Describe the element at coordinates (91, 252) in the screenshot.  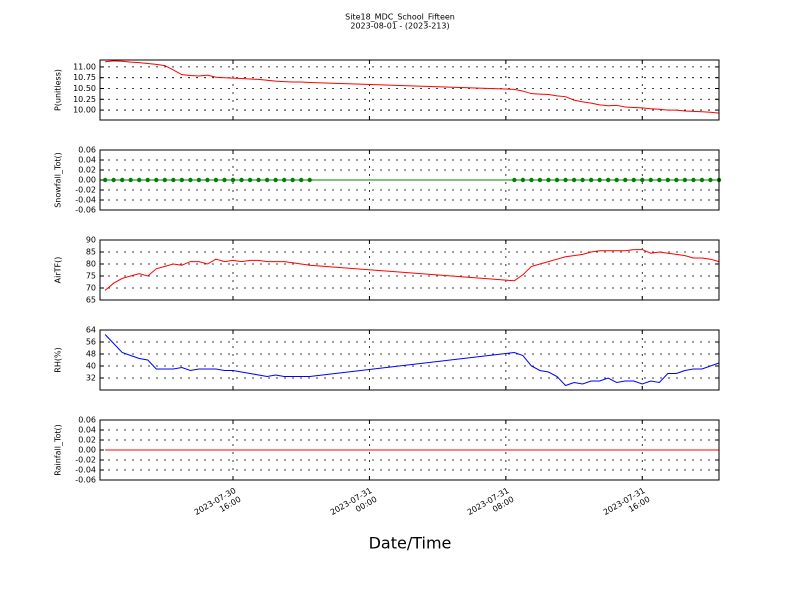
I see `y-tick-label: 85` at that location.